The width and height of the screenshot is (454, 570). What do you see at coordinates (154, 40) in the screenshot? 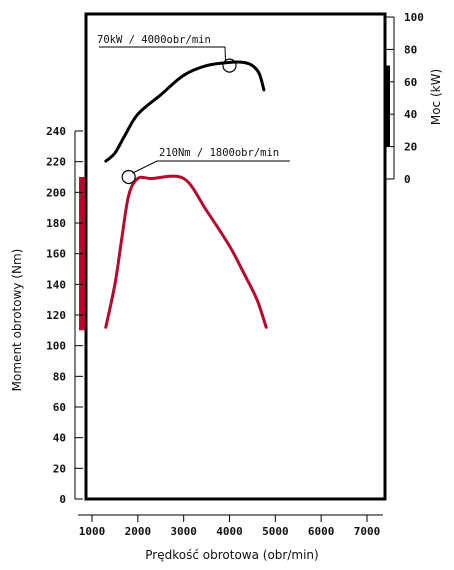
I see `power-peak-label: 70kW / 4000obr/min` at bounding box center [154, 40].